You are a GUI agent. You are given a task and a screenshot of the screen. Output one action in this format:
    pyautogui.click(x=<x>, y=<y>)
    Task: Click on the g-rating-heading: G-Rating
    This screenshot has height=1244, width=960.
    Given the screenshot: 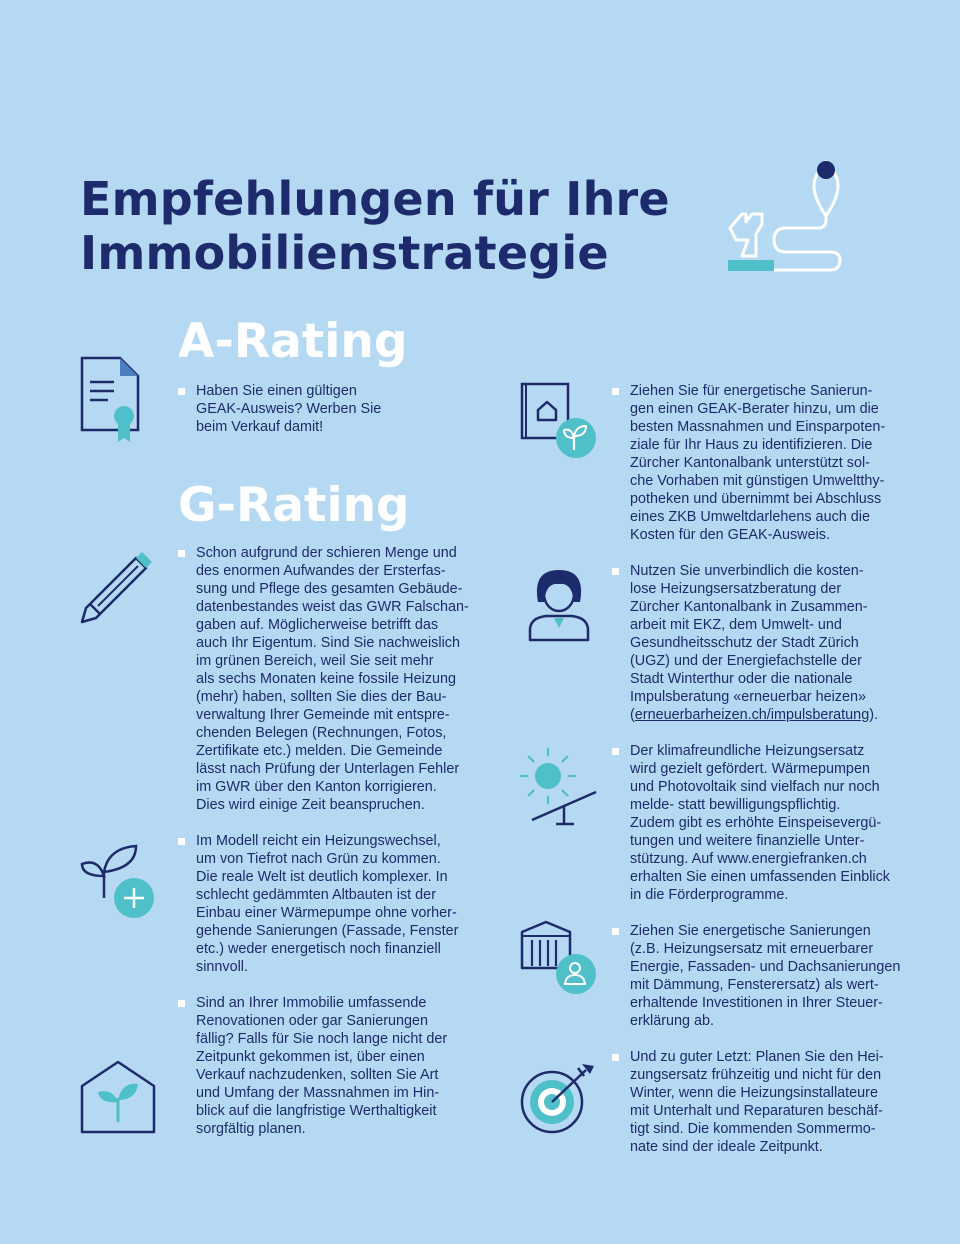 What is the action you would take?
    pyautogui.click(x=294, y=505)
    